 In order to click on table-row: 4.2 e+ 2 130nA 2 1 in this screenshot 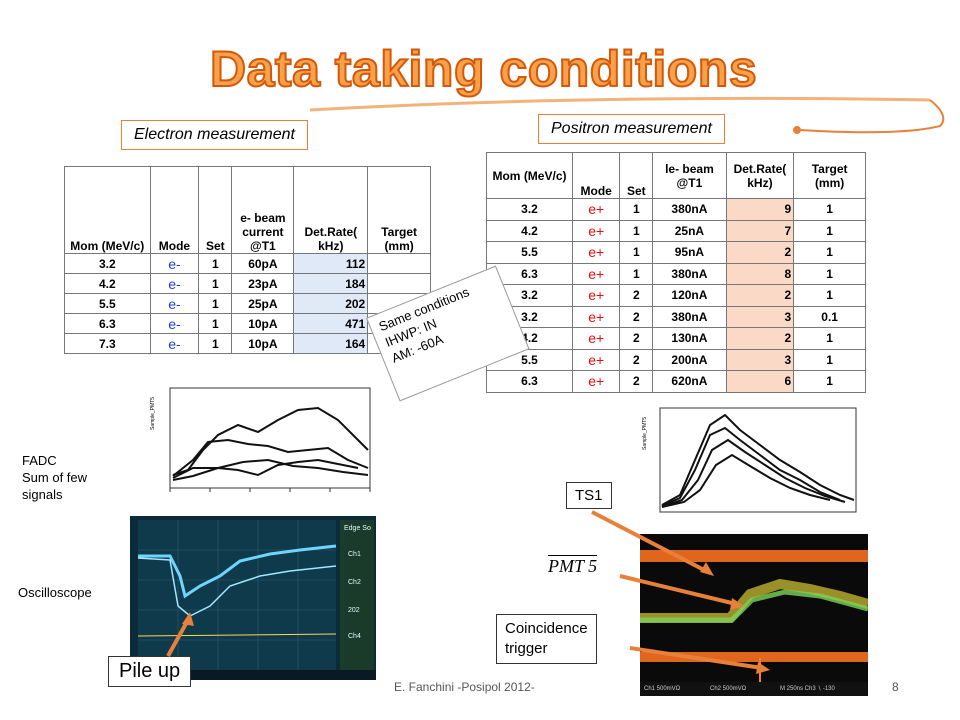, I will do `click(676, 338)`.